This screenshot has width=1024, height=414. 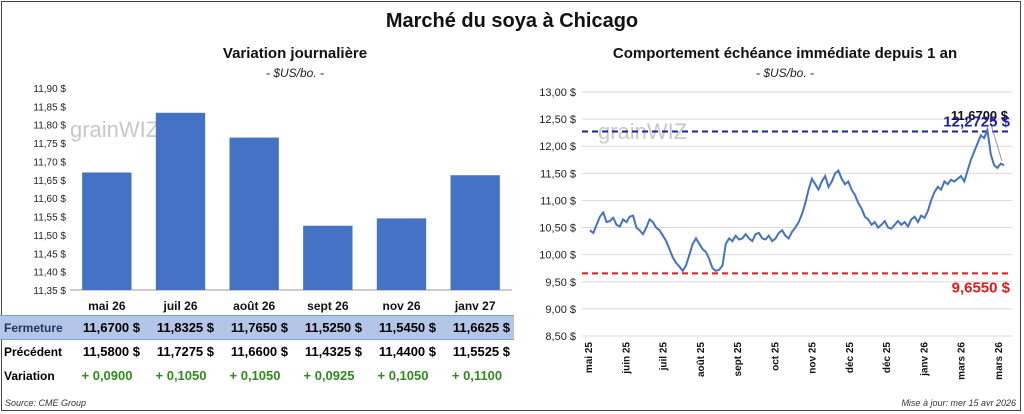 I want to click on x-tick-label: août 26, so click(x=254, y=306).